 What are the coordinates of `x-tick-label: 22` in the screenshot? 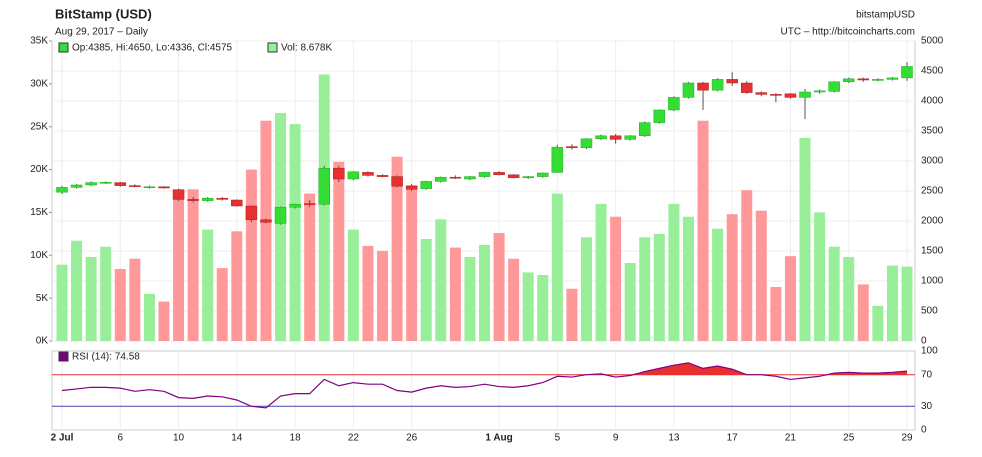 It's located at (354, 438).